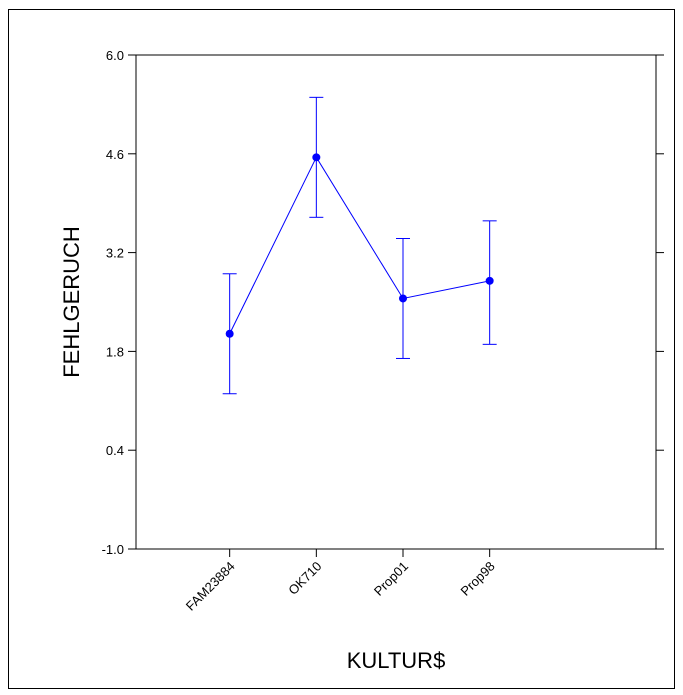 This screenshot has width=683, height=695. What do you see at coordinates (340, 581) in the screenshot?
I see `x-axis: FAM23884 OK710 Prop01 Prop98` at bounding box center [340, 581].